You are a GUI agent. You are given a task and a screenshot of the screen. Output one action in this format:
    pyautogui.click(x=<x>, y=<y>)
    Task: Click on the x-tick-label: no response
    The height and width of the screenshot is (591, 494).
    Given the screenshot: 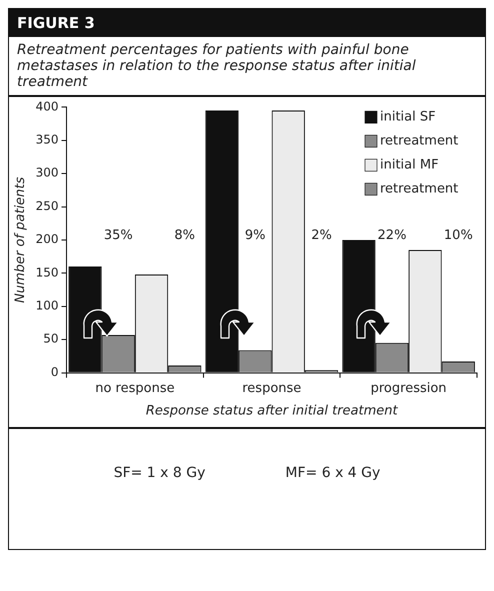 What is the action you would take?
    pyautogui.click(x=135, y=388)
    